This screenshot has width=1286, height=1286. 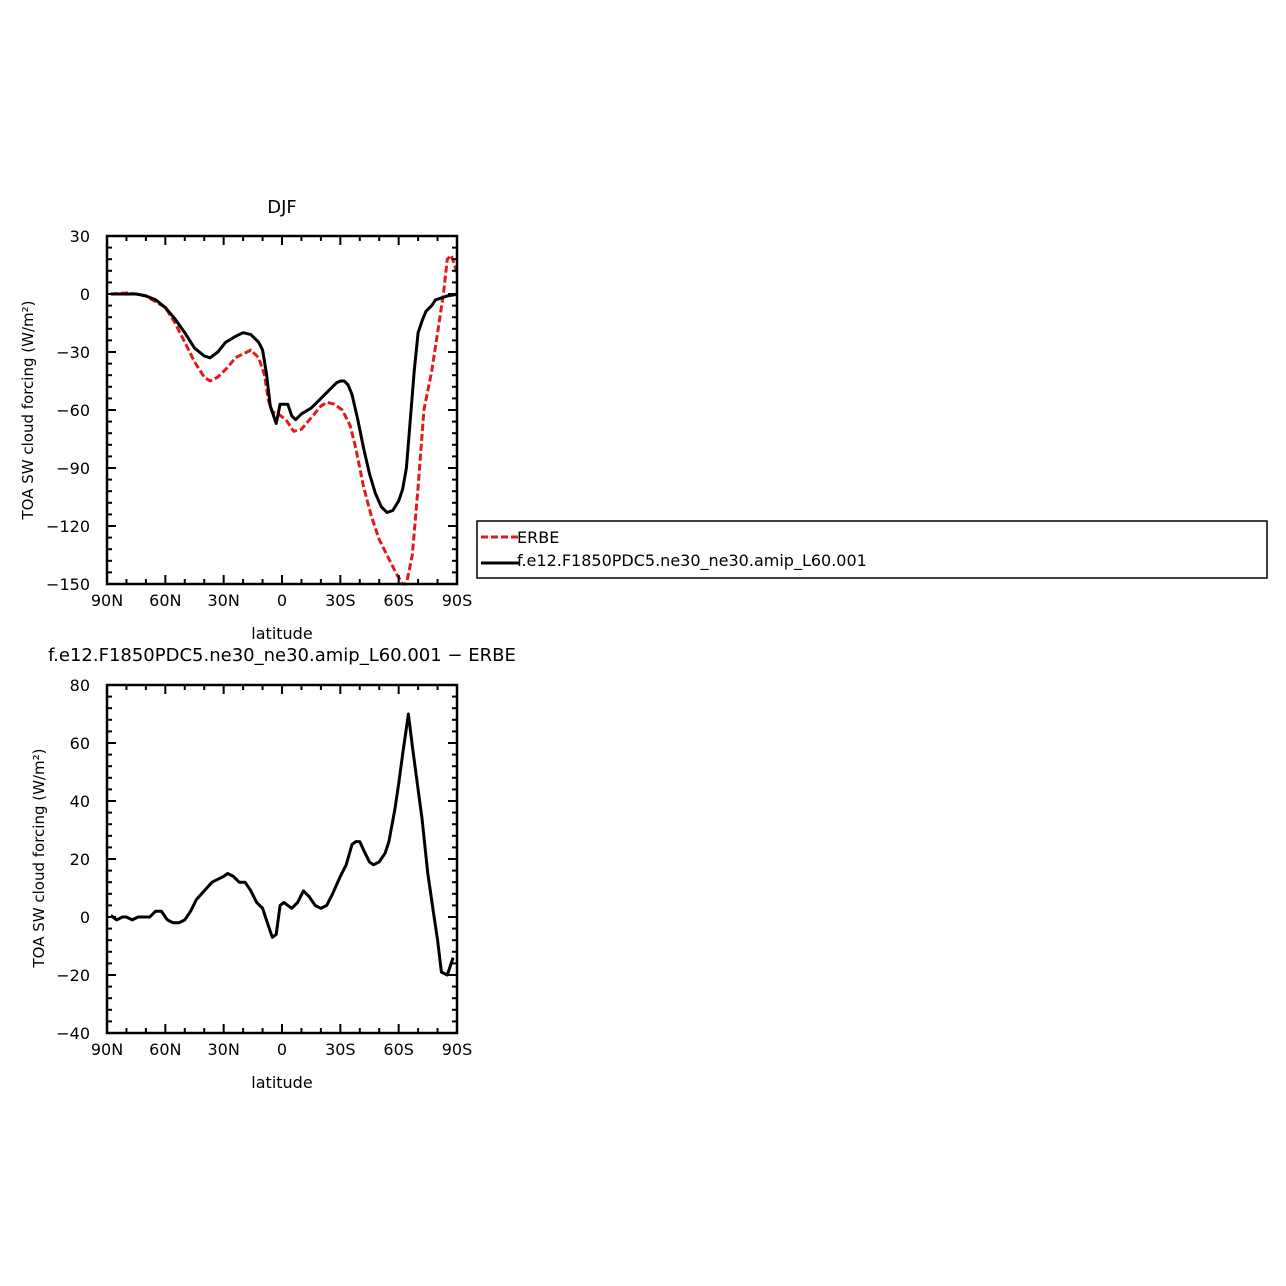 I want to click on y-tick-label: −20, so click(x=73, y=975).